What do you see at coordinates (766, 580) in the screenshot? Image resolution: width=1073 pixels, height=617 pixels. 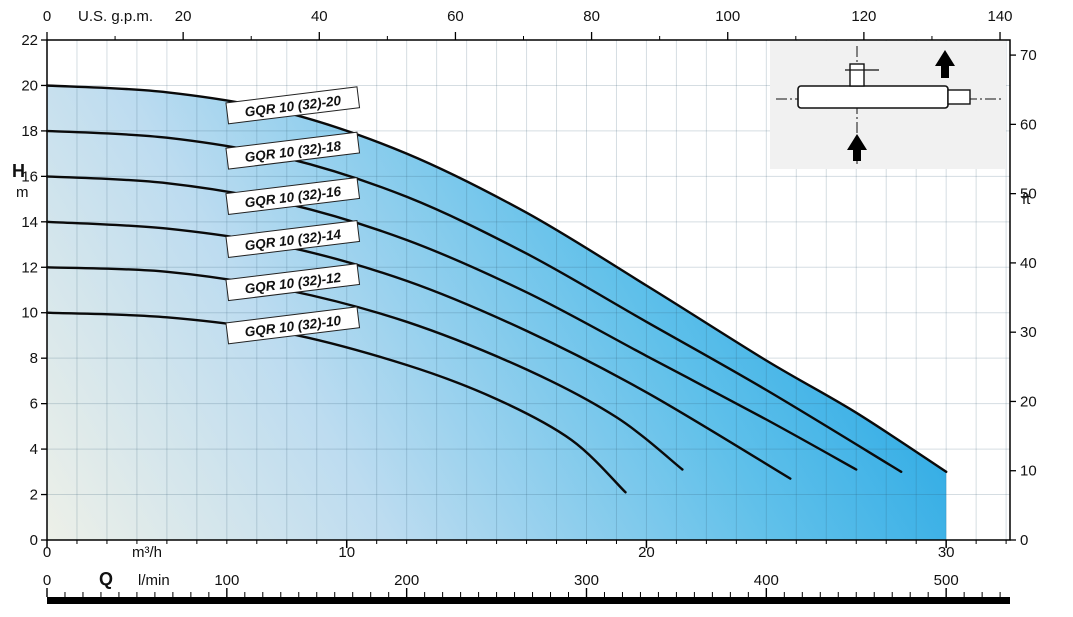 I see `tick-label-lmin: 400` at bounding box center [766, 580].